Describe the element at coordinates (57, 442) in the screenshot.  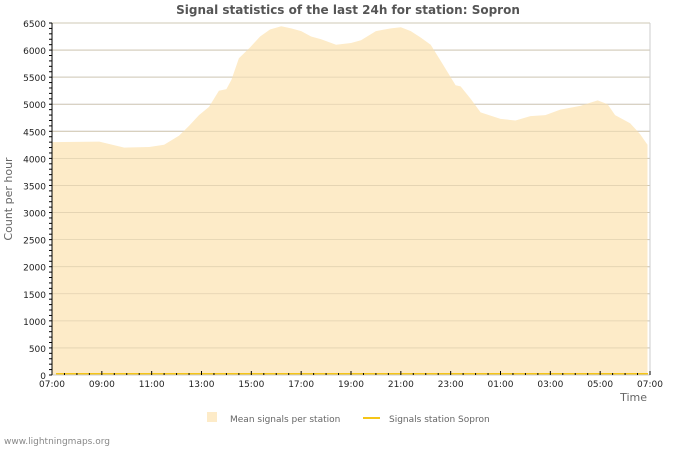
I see `footer-credit: www.lightningmaps.org` at that location.